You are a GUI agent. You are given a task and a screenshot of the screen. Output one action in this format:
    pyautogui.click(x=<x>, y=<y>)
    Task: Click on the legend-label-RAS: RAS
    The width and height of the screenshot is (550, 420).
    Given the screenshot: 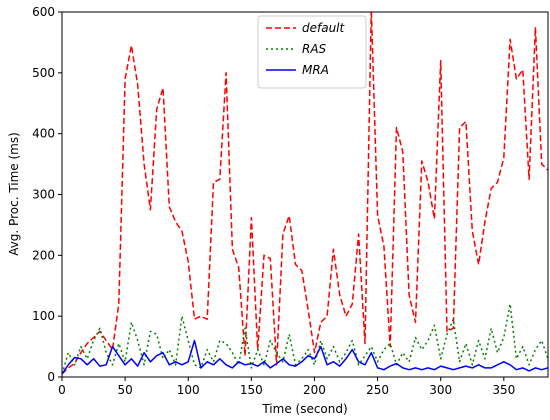 What is the action you would take?
    pyautogui.click(x=314, y=49)
    